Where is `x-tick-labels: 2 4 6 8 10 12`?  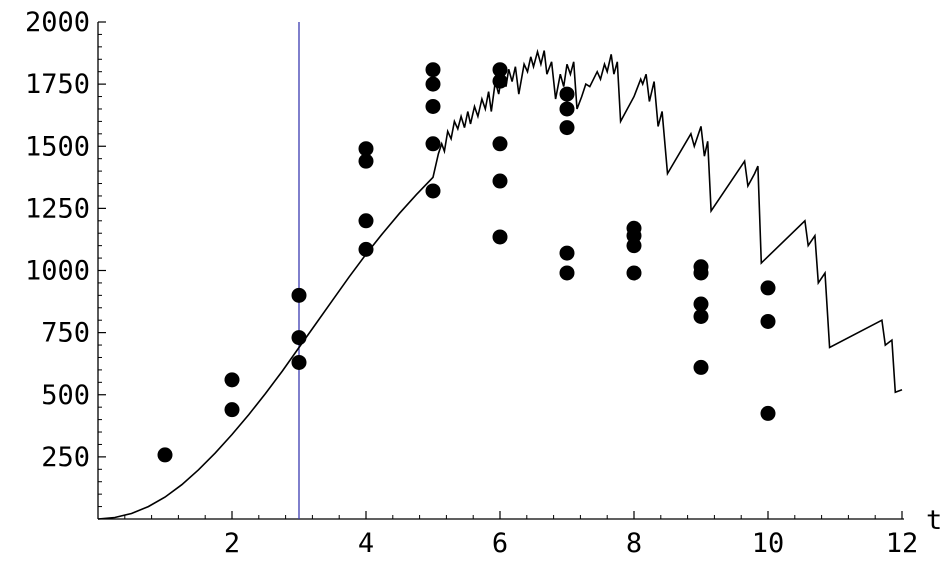 x-tick-labels: 2 4 6 8 10 12 is located at coordinates (571, 543).